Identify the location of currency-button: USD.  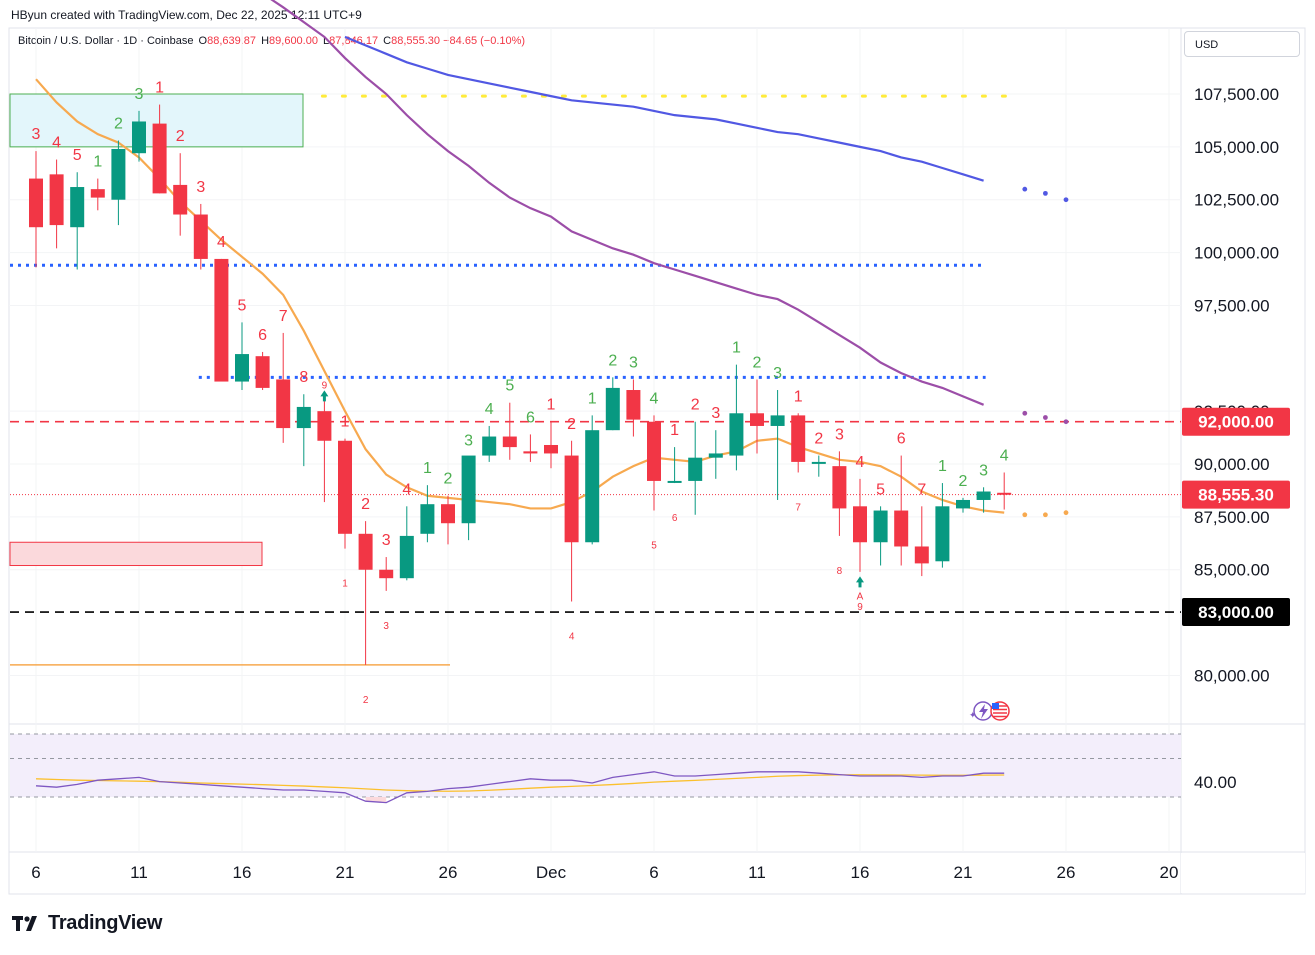
(1242, 44).